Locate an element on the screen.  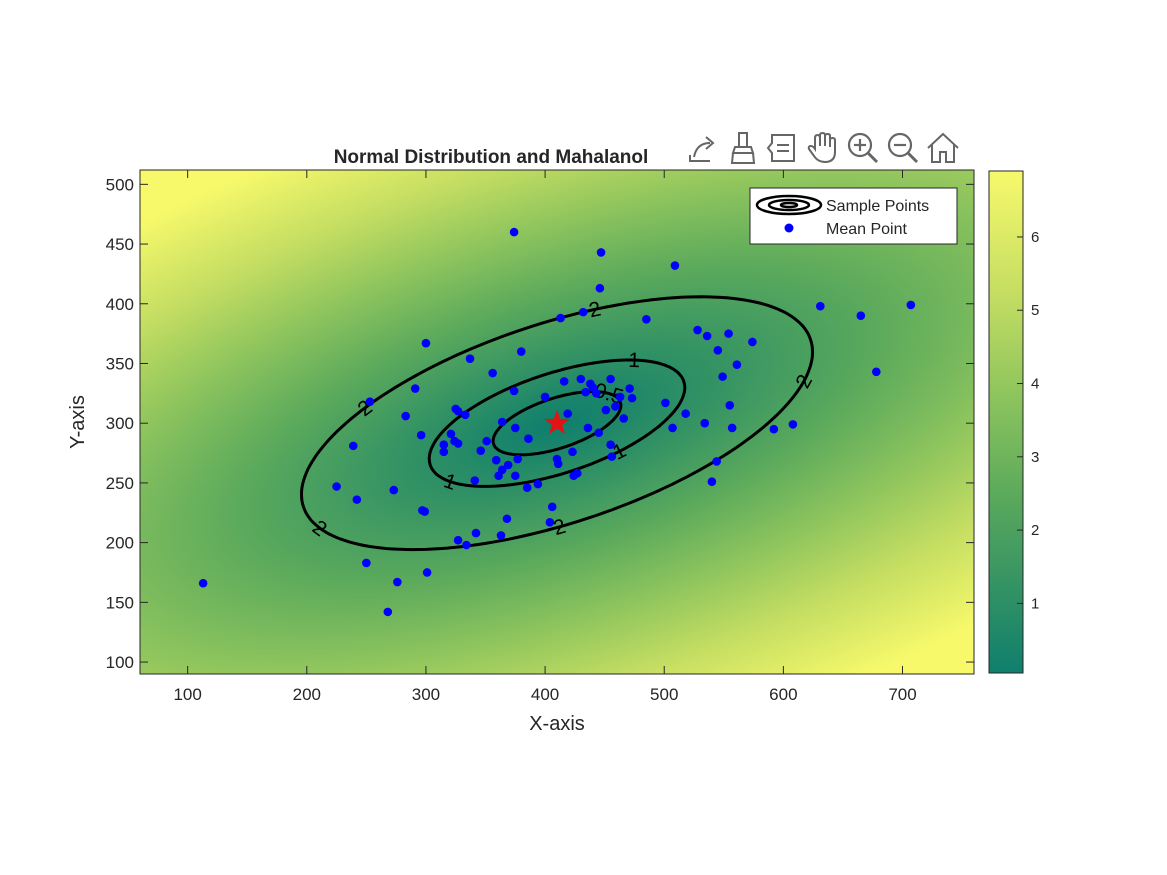
home-button is located at coordinates (943, 148).